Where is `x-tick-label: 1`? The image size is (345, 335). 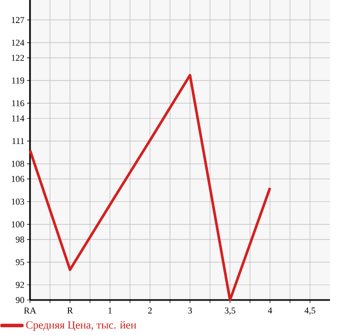 x-tick-label: 1 is located at coordinates (110, 311).